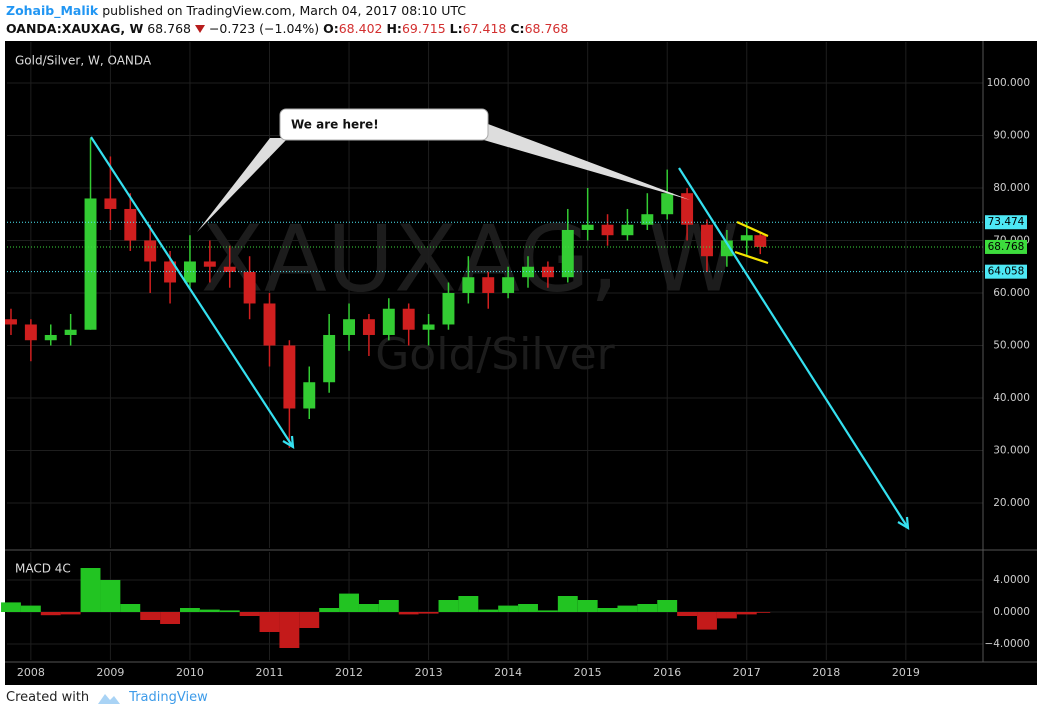 Image resolution: width=1041 pixels, height=717 pixels. What do you see at coordinates (52, 10) in the screenshot?
I see `author: Zohaib_Malik` at bounding box center [52, 10].